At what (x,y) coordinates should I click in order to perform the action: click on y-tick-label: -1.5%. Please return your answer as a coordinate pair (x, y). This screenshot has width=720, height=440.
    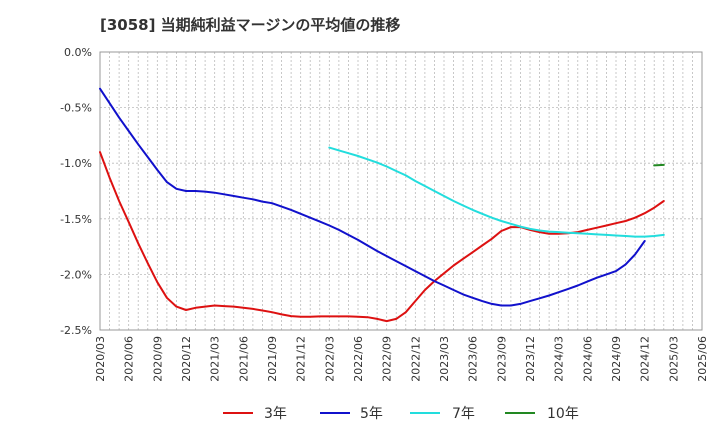
    Looking at the image, I should click on (76, 219).